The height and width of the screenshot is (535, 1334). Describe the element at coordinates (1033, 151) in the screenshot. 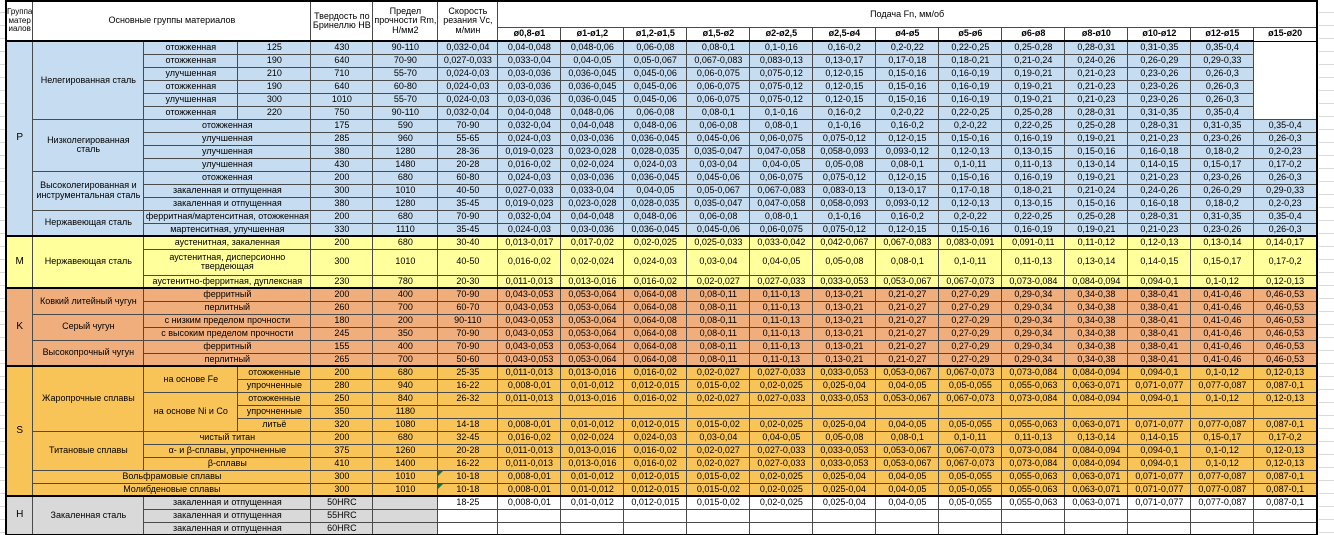

I see `cell-feed-value: 0,13-0,15` at that location.